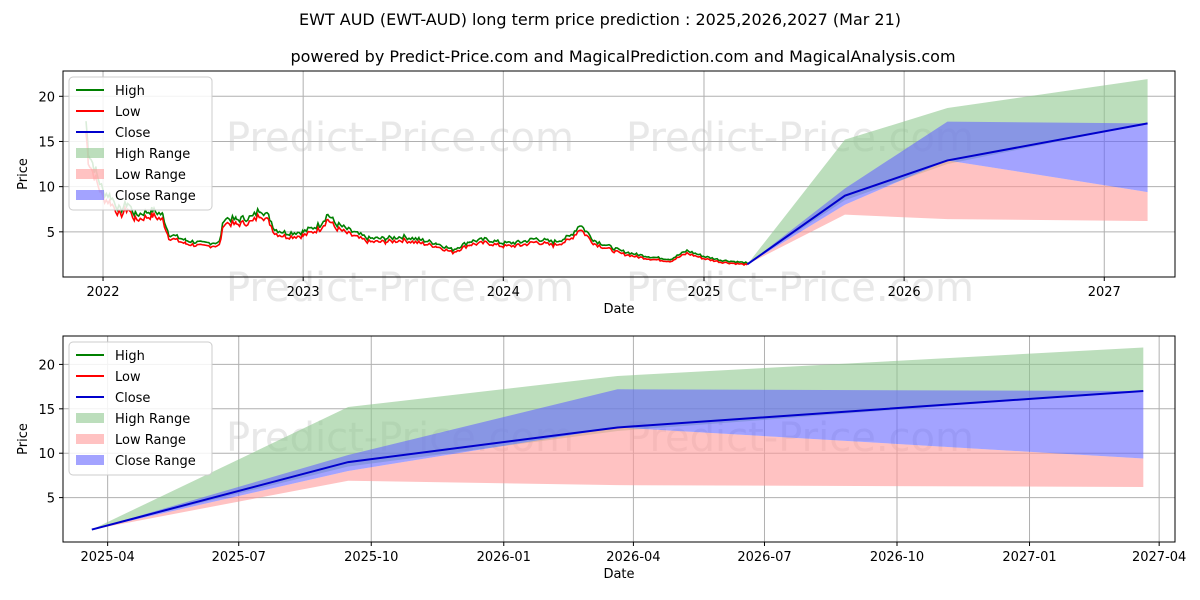 Image resolution: width=1200 pixels, height=600 pixels. I want to click on x-tick-label: 2027-01, so click(1029, 557).